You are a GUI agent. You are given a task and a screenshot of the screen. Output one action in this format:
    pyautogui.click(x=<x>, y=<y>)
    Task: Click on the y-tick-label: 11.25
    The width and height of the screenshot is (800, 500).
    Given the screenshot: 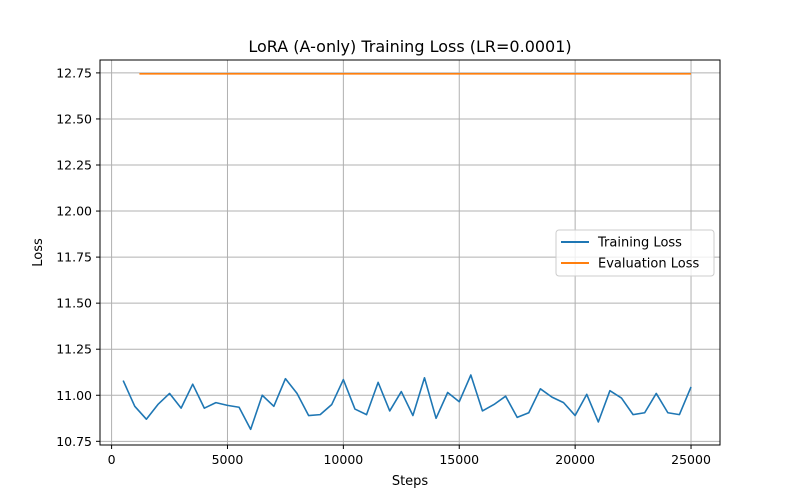 What is the action you would take?
    pyautogui.click(x=74, y=349)
    